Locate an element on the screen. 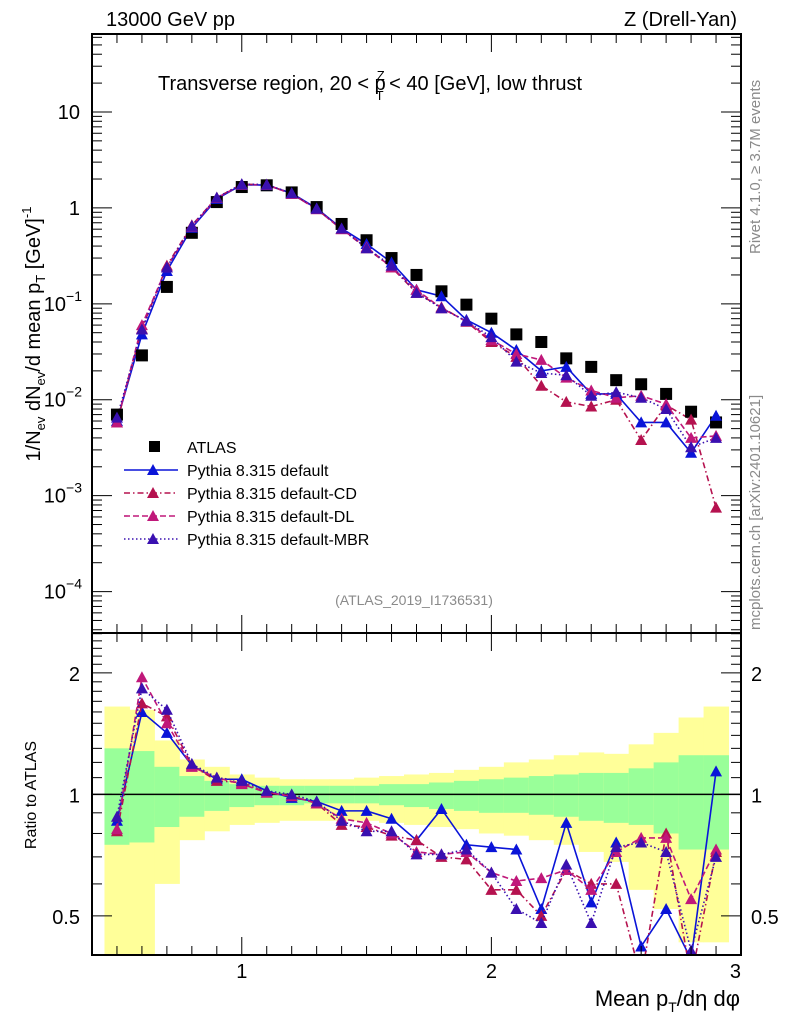 The image size is (786, 1024). main-y-tick-label: 10⁻³ is located at coordinates (63, 494).